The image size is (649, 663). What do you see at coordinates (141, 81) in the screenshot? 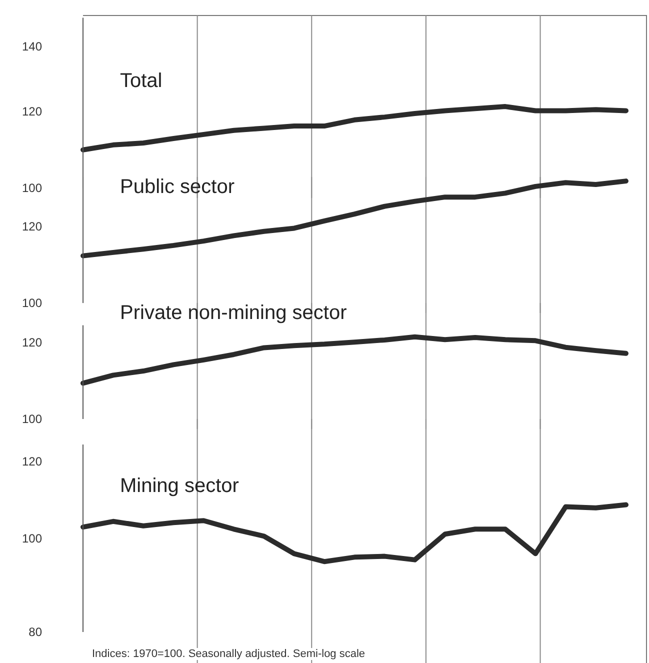
I see `text: Total` at bounding box center [141, 81].